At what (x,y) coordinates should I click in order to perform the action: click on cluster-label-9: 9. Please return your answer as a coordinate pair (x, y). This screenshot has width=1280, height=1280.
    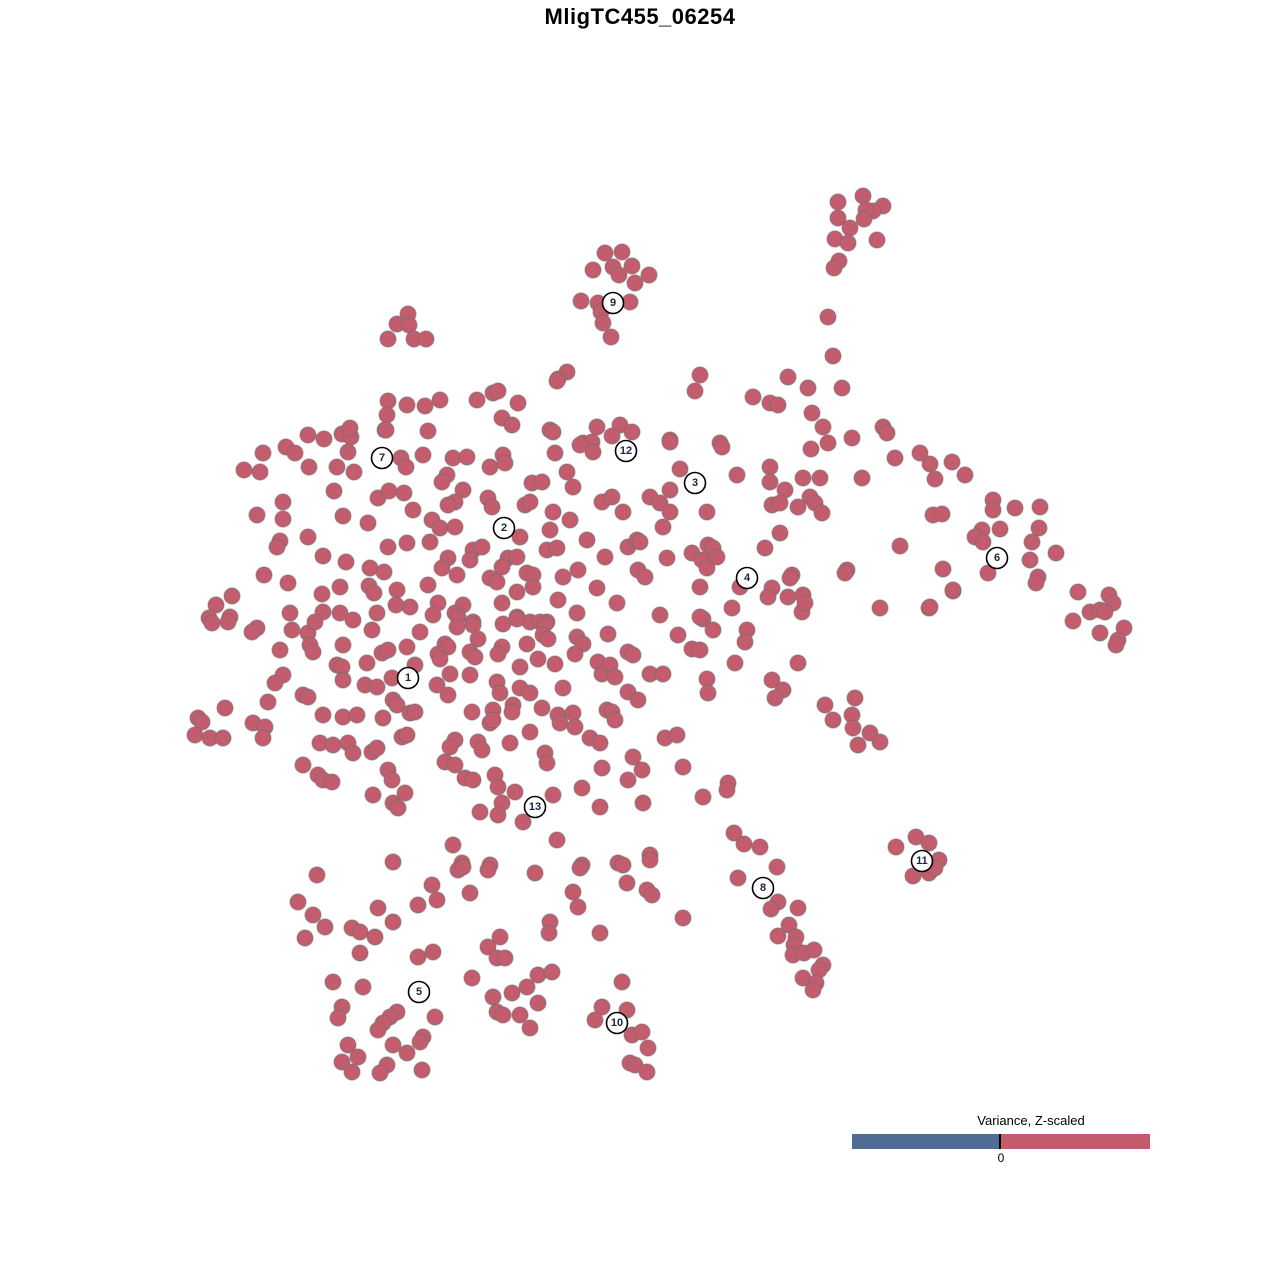
    Looking at the image, I should click on (613, 303).